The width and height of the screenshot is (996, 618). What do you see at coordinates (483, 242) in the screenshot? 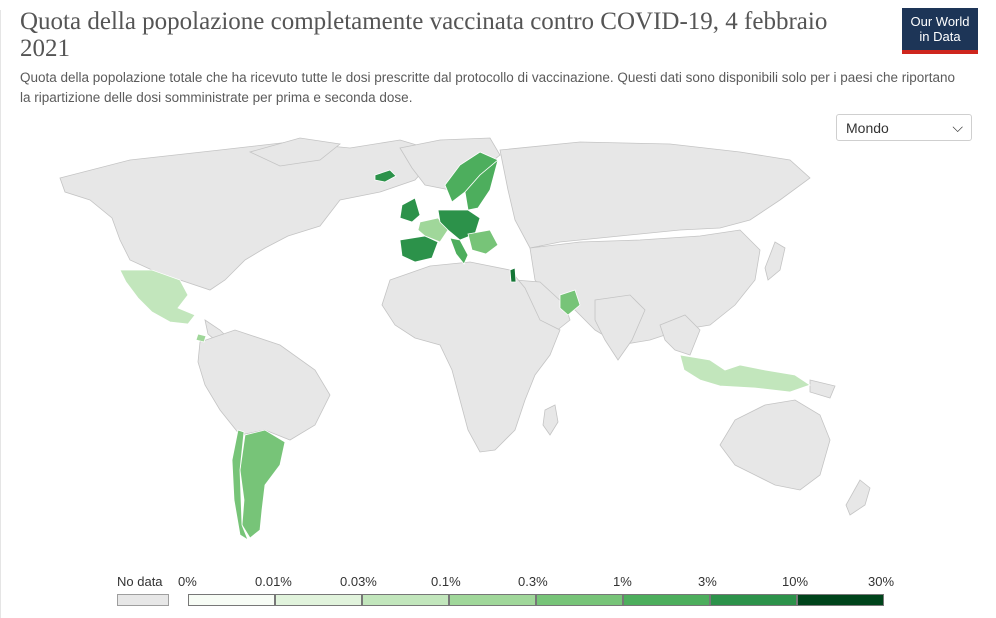
I see `country-balkans` at bounding box center [483, 242].